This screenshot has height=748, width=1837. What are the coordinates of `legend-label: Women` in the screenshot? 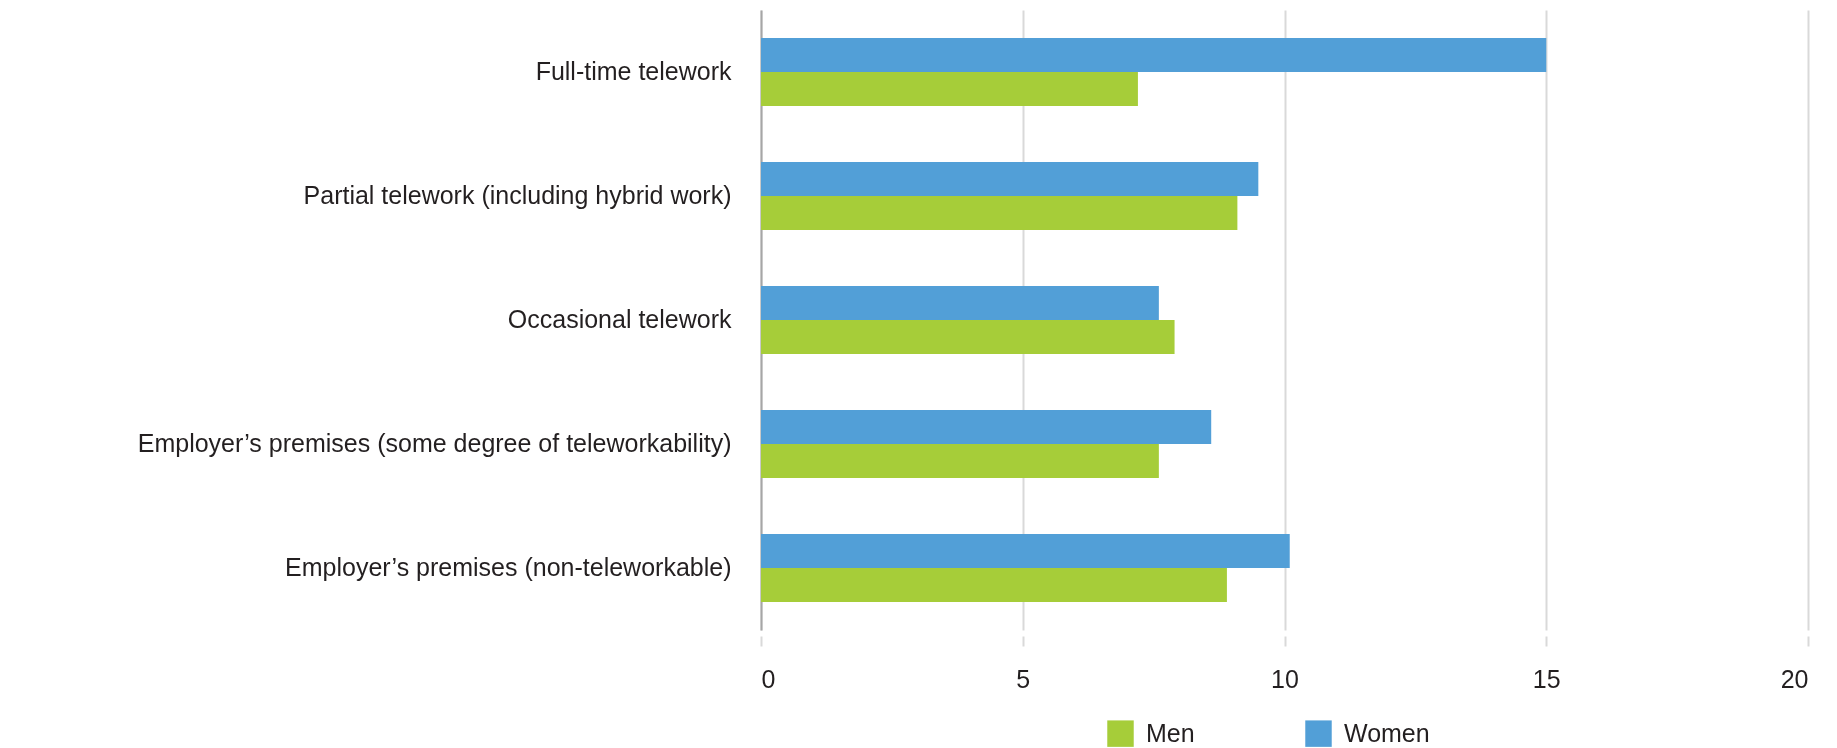 It's located at (1387, 732).